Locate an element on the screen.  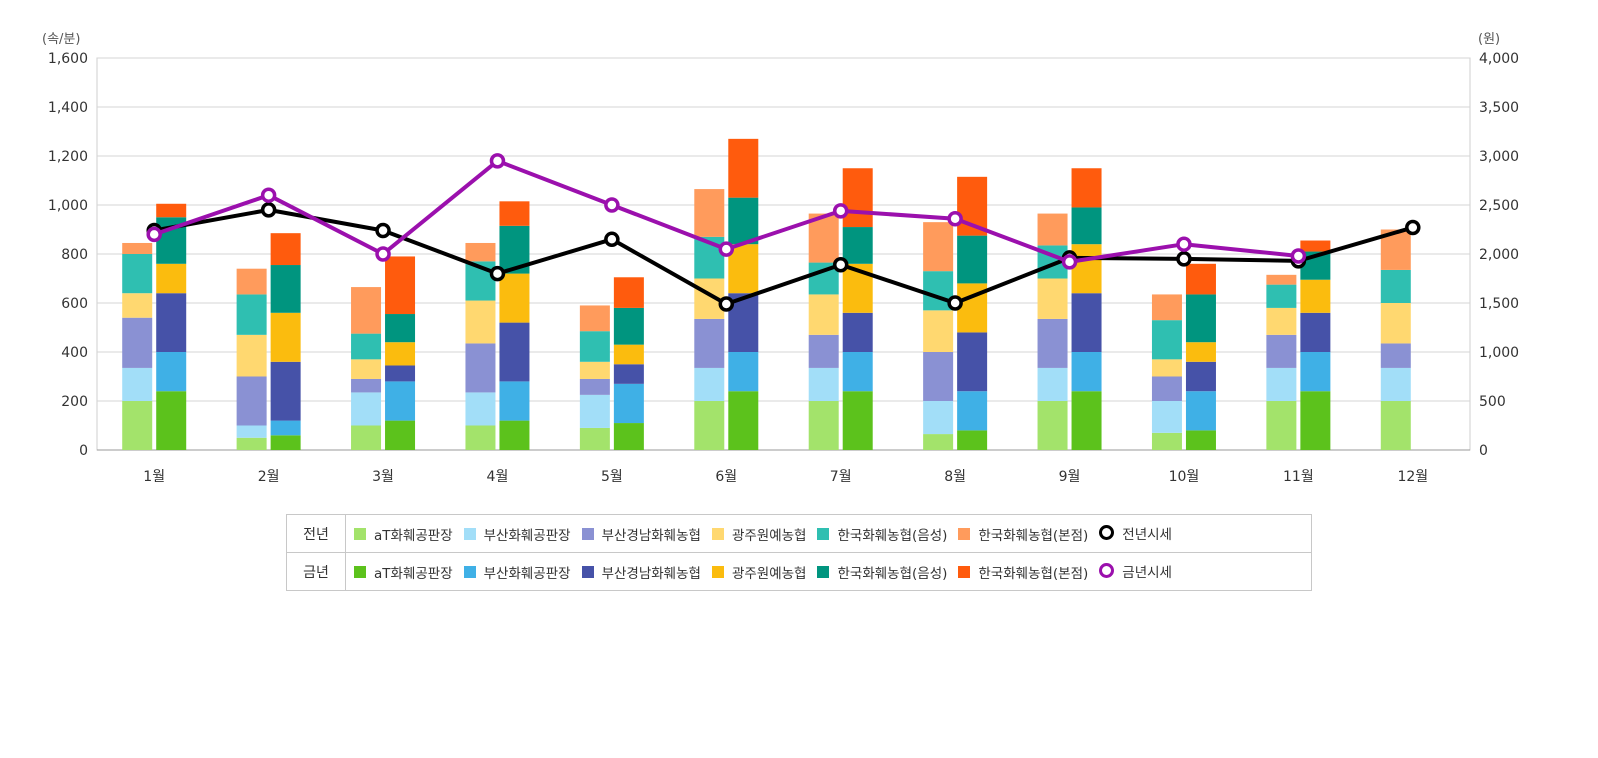
x-tick-label: 8월 is located at coordinates (955, 477).